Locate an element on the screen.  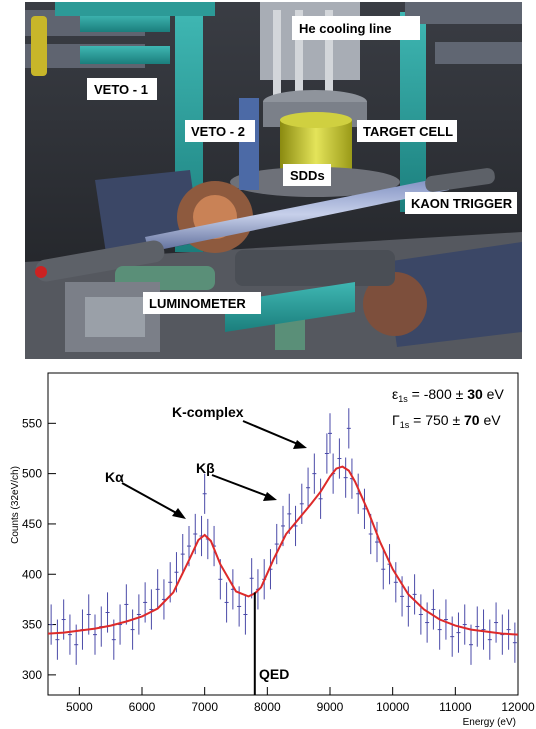
y-axis-label: Counts (32eV/ch) is located at coordinates (15, 505).